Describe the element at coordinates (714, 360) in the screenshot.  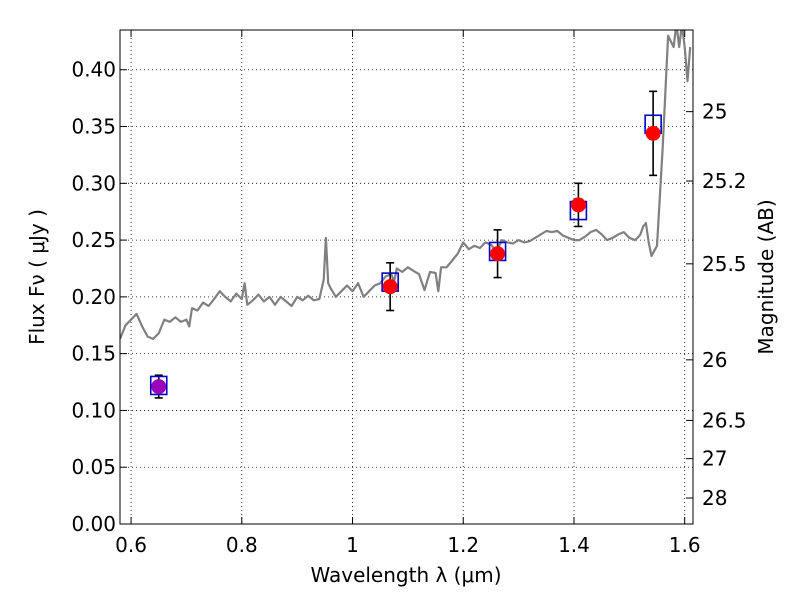
I see `y-right-tick-label: 26` at that location.